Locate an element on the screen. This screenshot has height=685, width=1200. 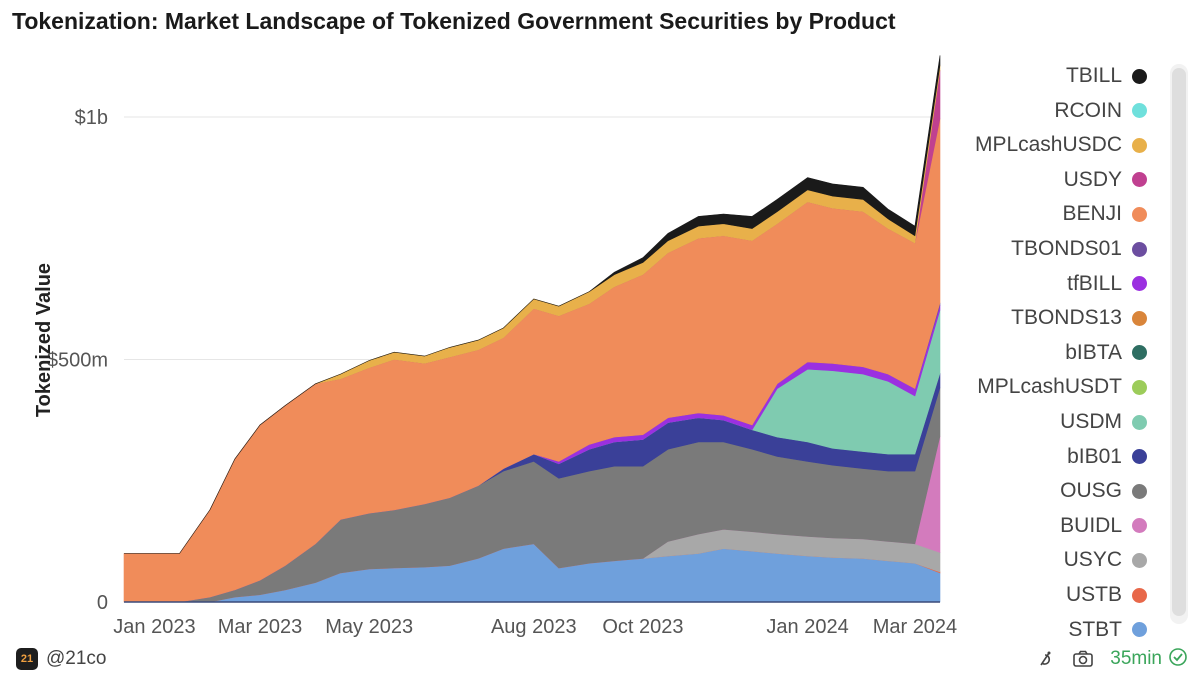
legend-label: RCOIN is located at coordinates (1088, 110).